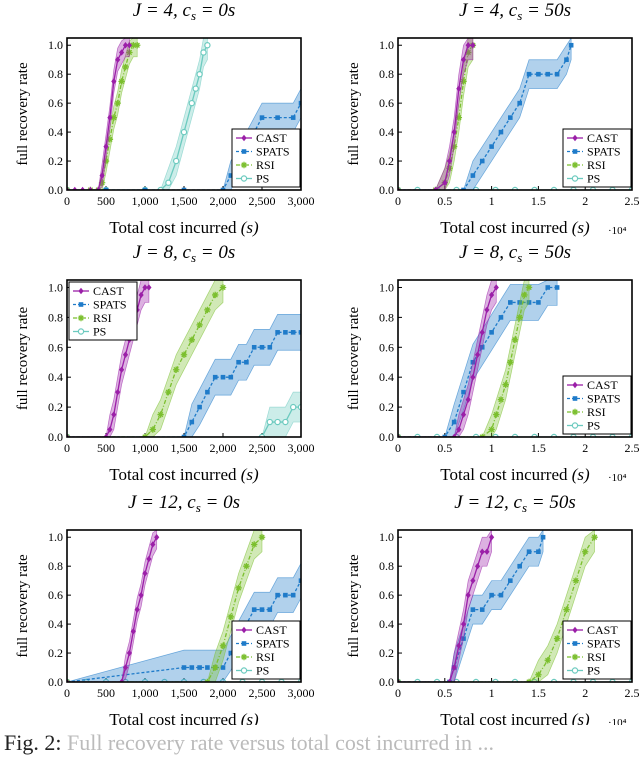 This screenshot has width=640, height=759. I want to click on y-tick-label: 0.0, so click(55, 682).